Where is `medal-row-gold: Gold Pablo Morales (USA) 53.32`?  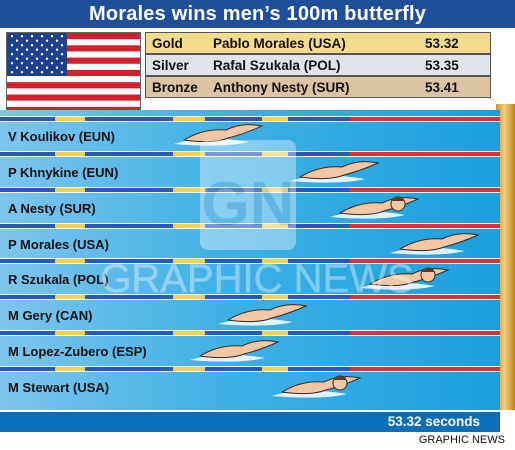
medal-row-gold: Gold Pablo Morales (USA) 53.32 is located at coordinates (318, 43).